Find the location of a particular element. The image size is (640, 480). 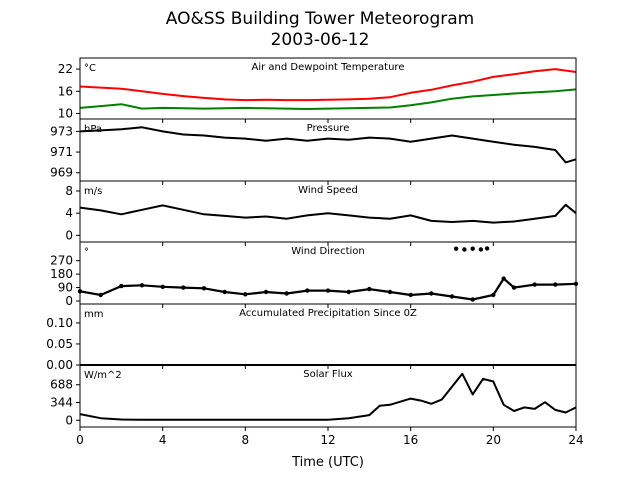

panel-pressure: 969 971 973 hPa Pressure is located at coordinates (313, 151).